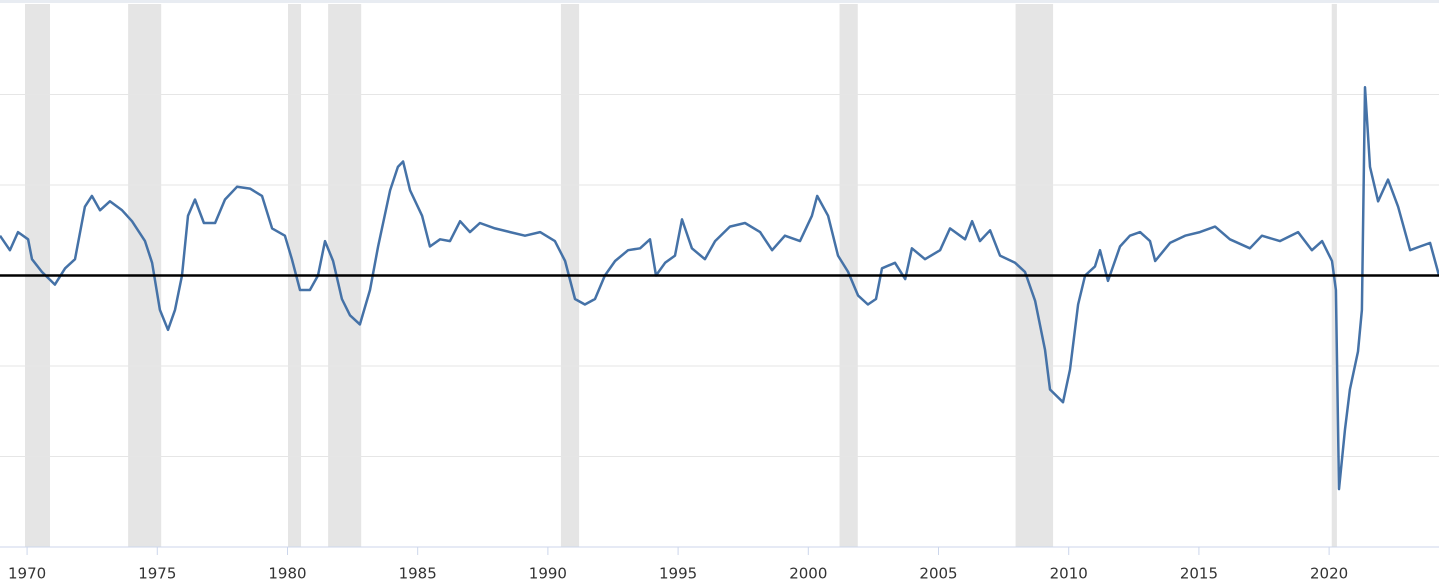 The height and width of the screenshot is (586, 1439). I want to click on x-tick-label: 1980, so click(287, 574).